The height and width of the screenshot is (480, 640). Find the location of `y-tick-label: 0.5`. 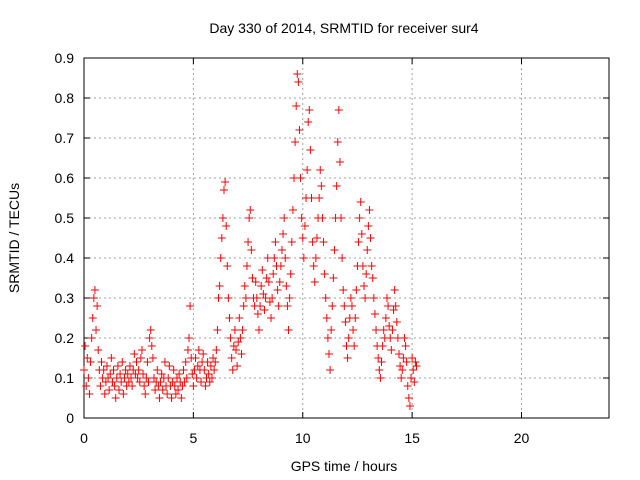

y-tick-label: 0.5 is located at coordinates (65, 218).